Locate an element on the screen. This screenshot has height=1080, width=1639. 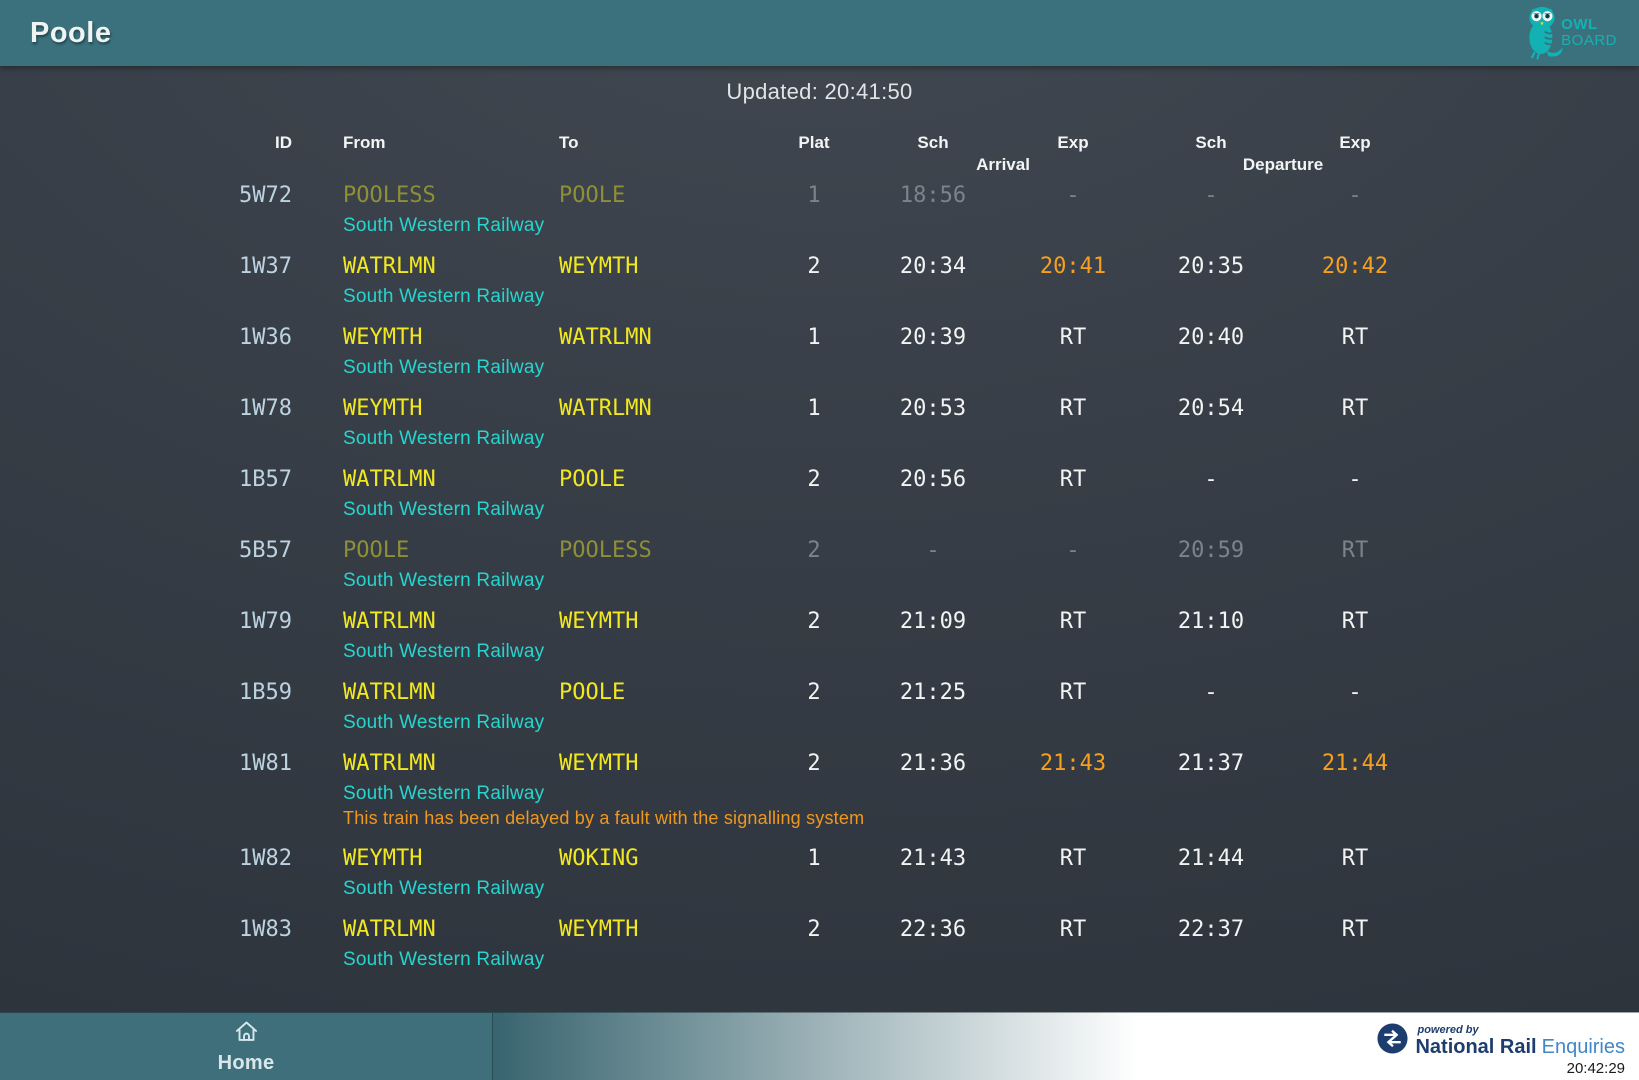
col-header-arr-exp: Exp is located at coordinates (1073, 142).